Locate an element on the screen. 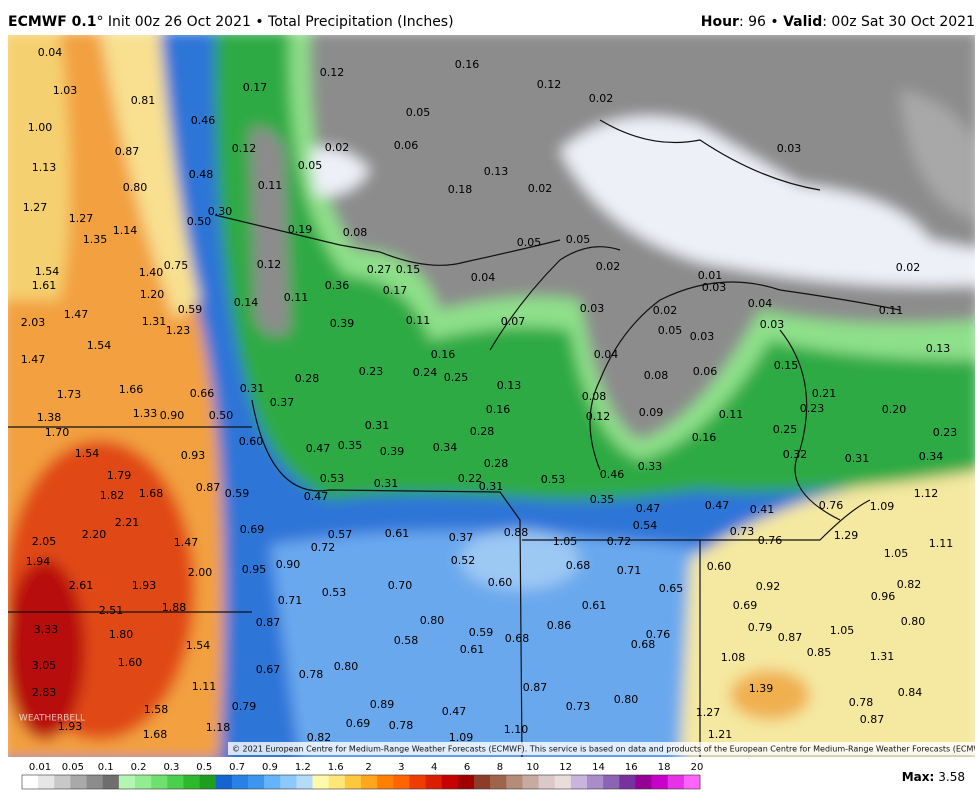 This screenshot has height=805, width=980. precip-label: 0.58 is located at coordinates (406, 640).